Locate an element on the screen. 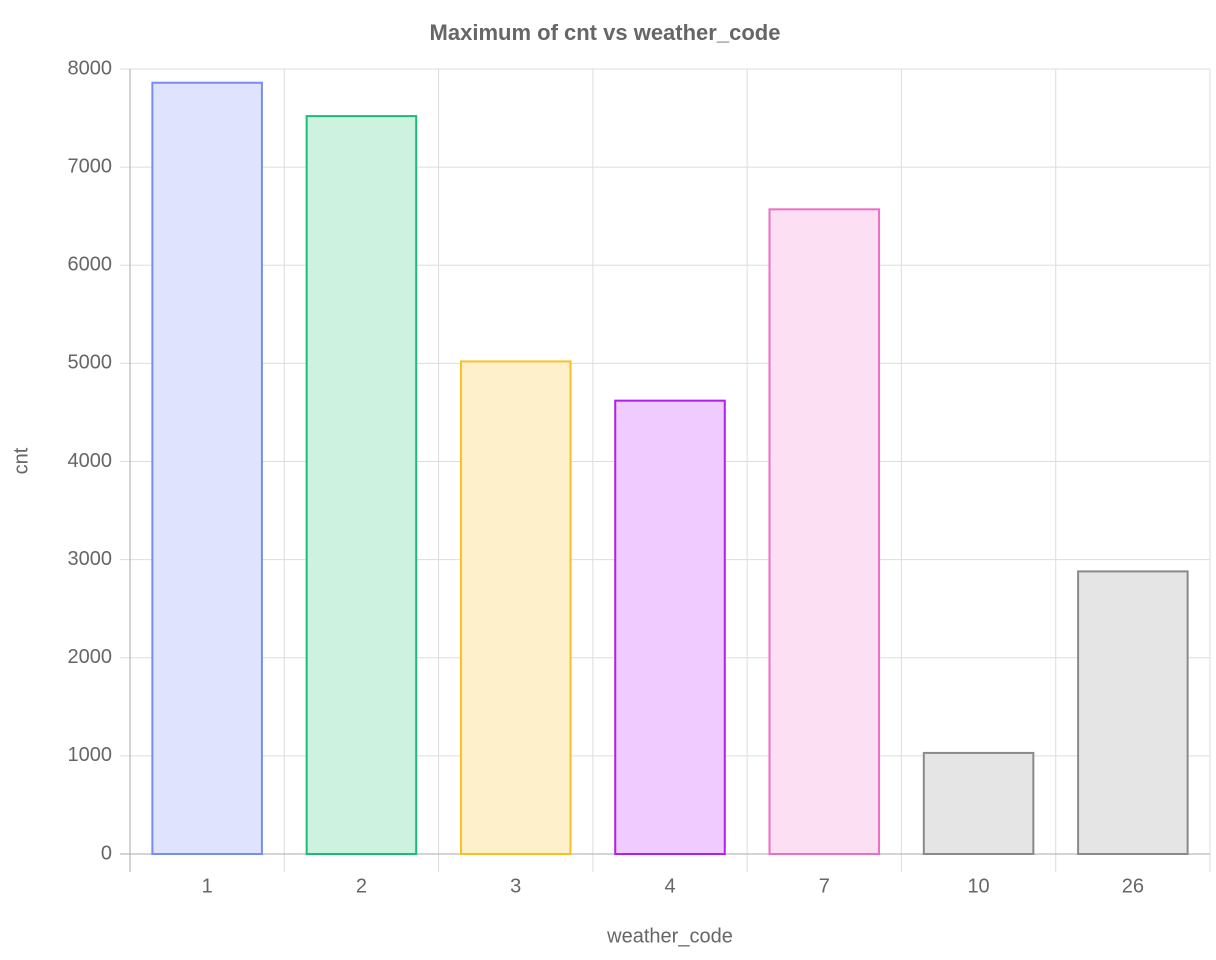 This screenshot has height=960, width=1216. y-tick-label: 6000 is located at coordinates (90, 265).